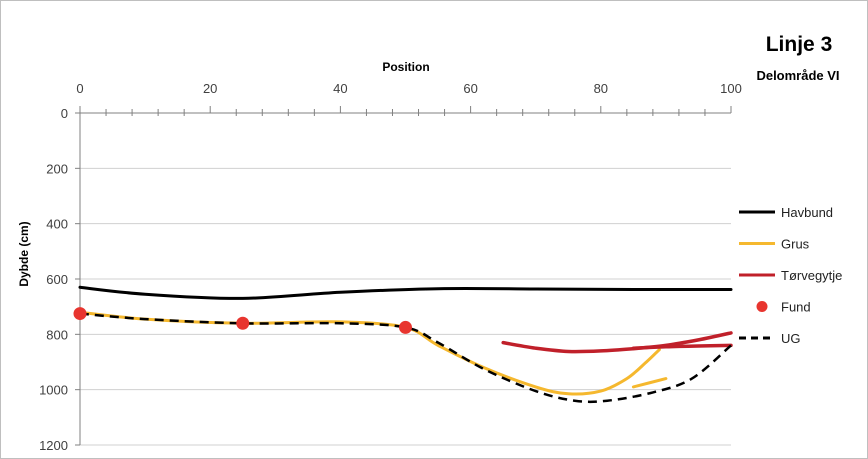  What do you see at coordinates (340, 88) in the screenshot?
I see `x-tick-label: 40` at bounding box center [340, 88].